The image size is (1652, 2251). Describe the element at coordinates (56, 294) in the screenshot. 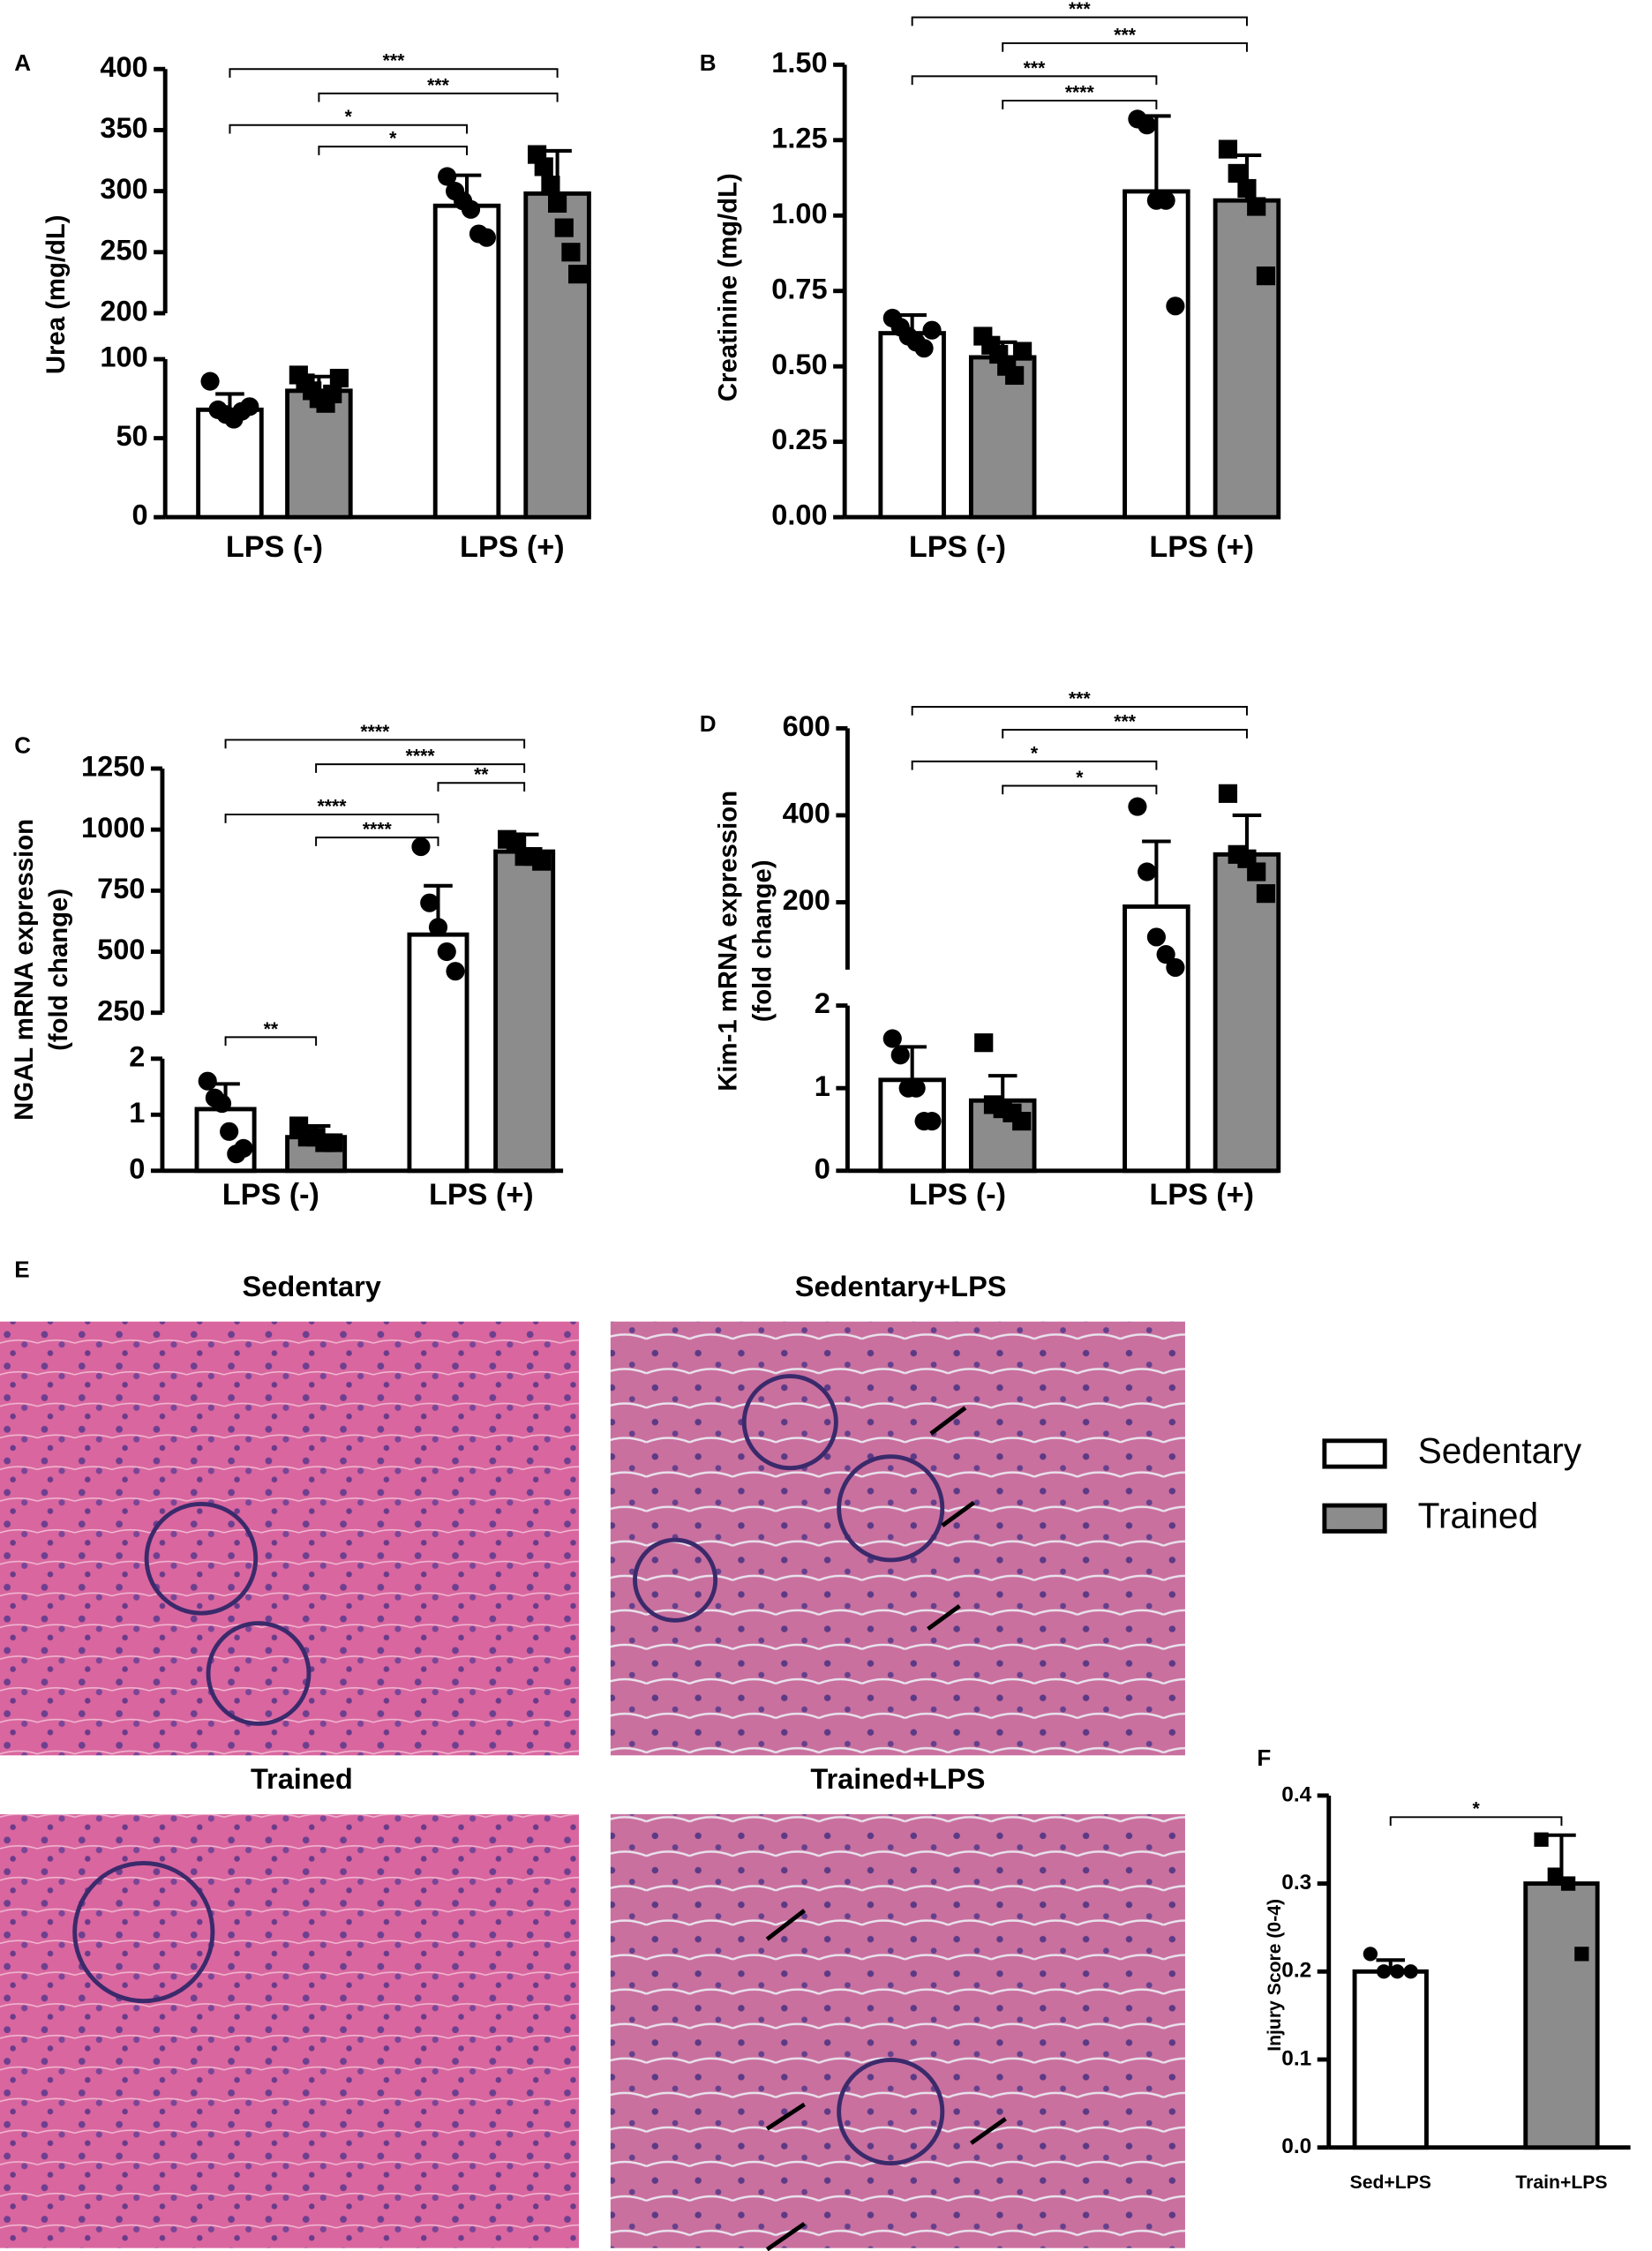

I see `y-axis-label: Urea (mg/dL)` at that location.